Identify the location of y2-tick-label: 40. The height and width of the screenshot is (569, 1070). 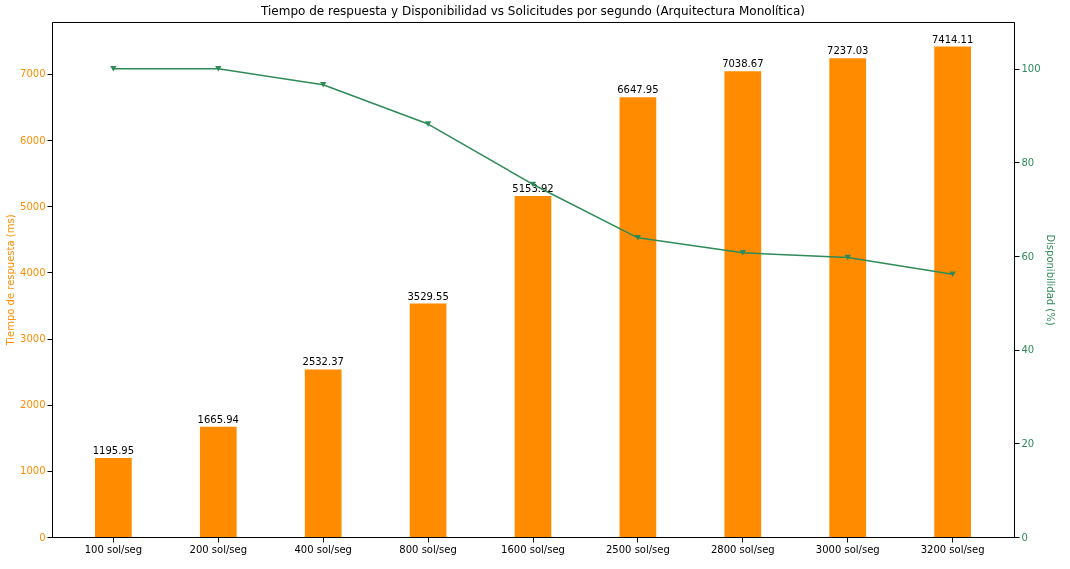
(1028, 350).